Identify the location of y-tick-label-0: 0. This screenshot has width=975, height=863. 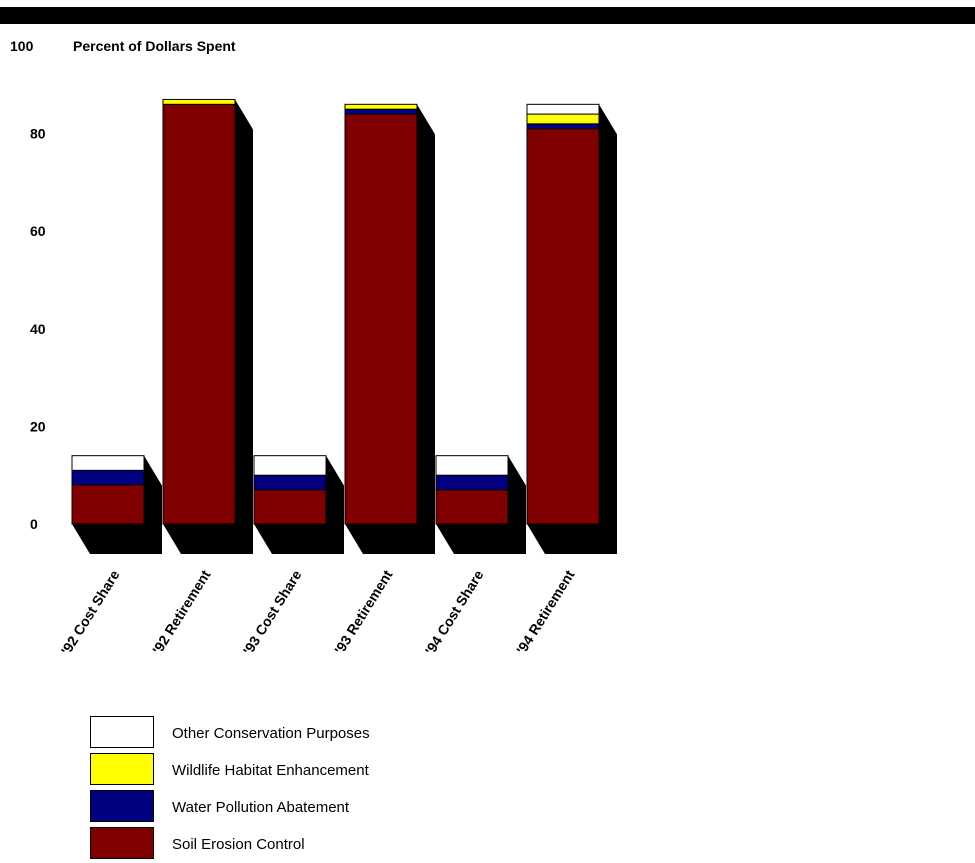
(34, 524).